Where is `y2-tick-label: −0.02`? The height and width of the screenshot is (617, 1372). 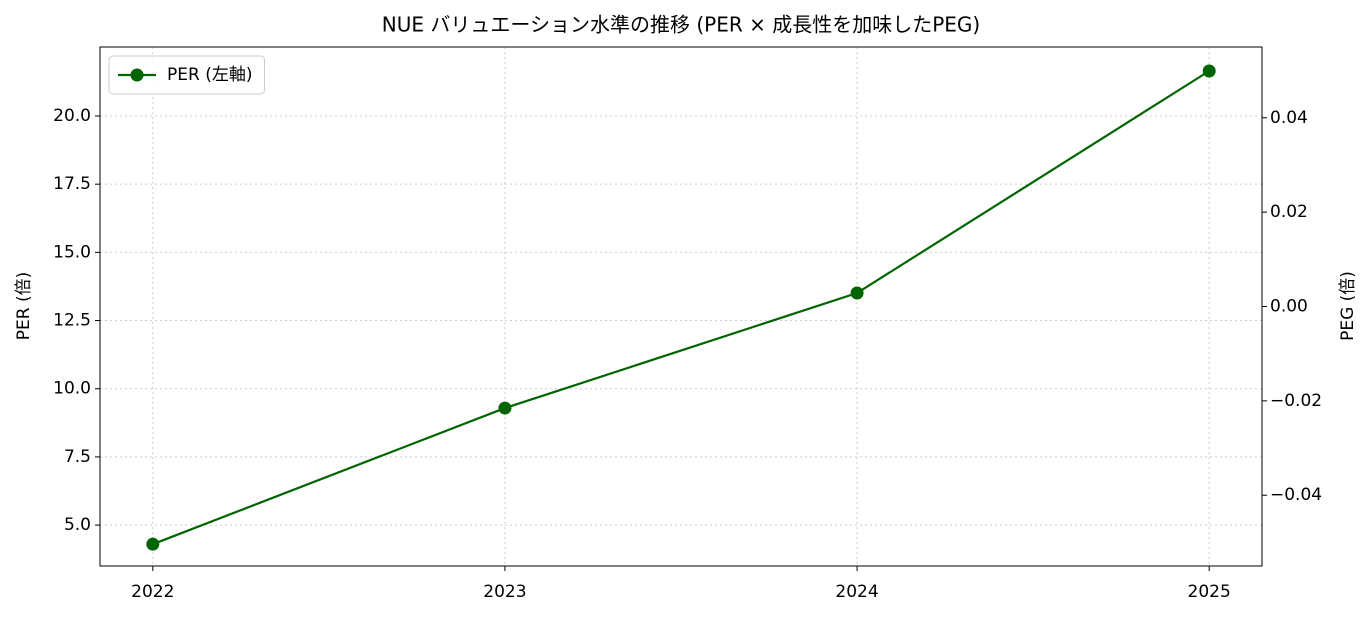 y2-tick-label: −0.02 is located at coordinates (1296, 401).